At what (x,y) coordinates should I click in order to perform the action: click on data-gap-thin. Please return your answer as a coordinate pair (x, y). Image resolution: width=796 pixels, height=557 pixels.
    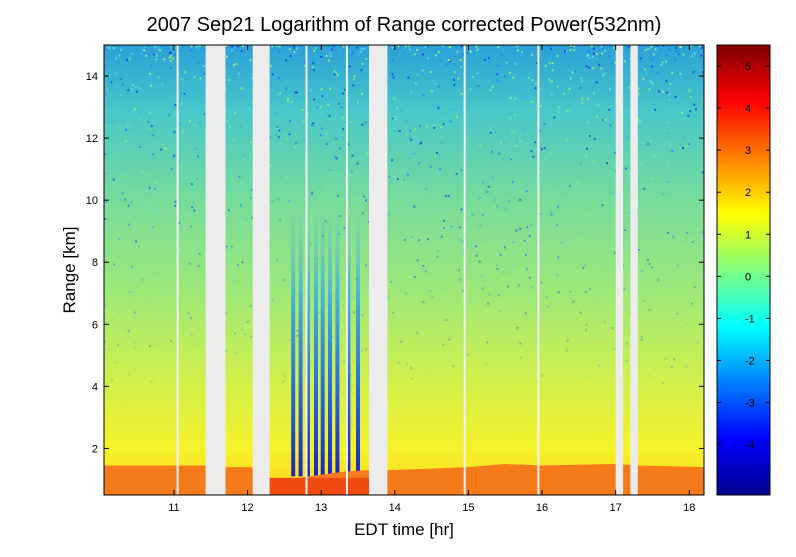
    Looking at the image, I should click on (306, 270).